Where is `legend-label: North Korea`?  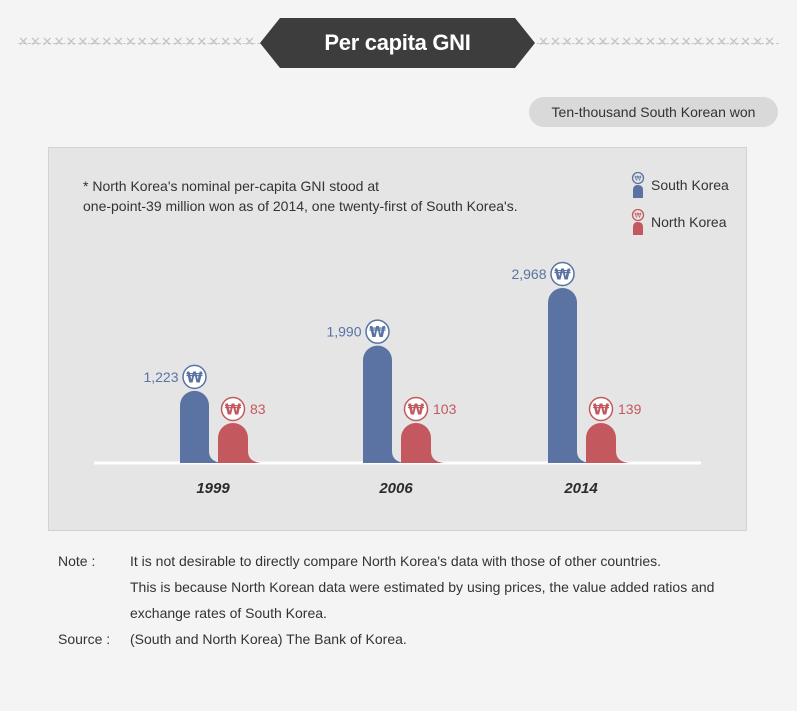 legend-label: North Korea is located at coordinates (689, 222).